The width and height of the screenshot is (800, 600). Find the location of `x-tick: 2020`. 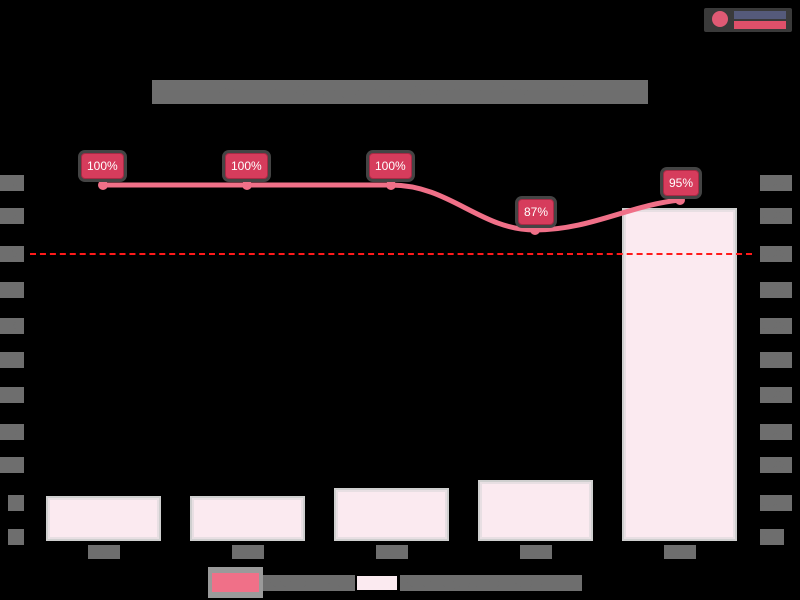

x-tick: 2020 is located at coordinates (248, 552).